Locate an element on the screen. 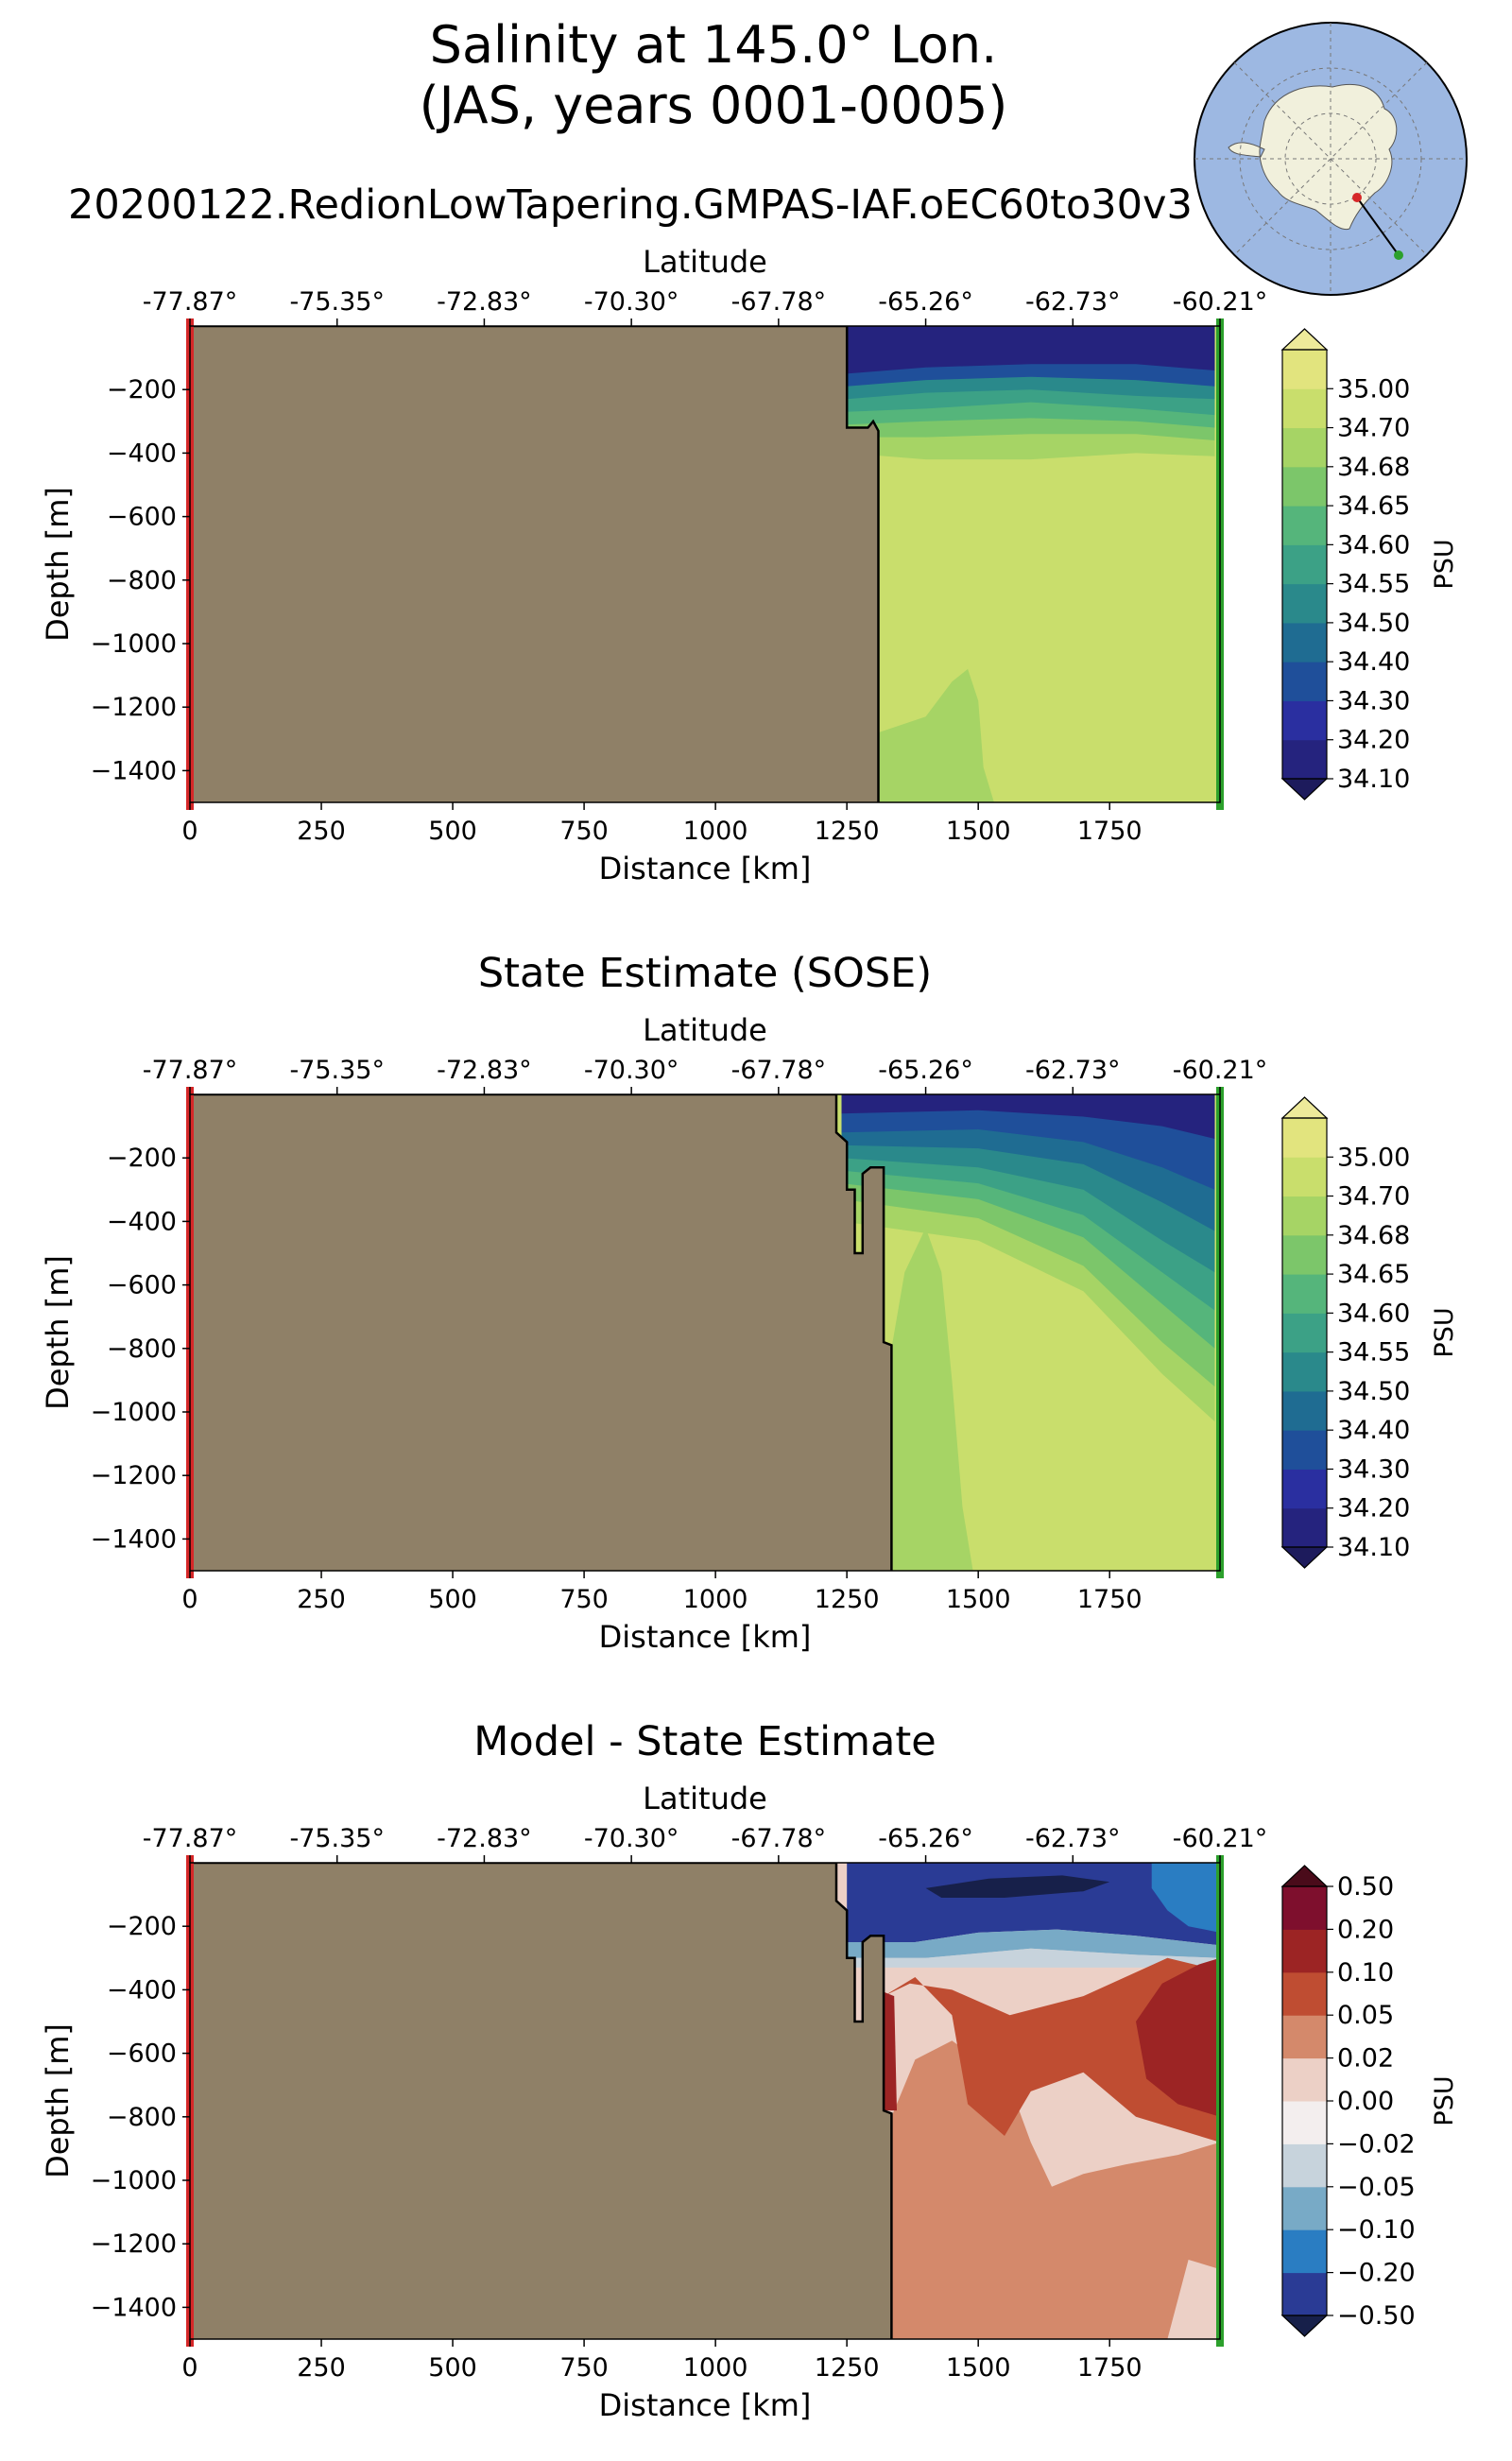 This screenshot has width=1512, height=2461. lat-tick-label: -67.78° is located at coordinates (779, 1070).